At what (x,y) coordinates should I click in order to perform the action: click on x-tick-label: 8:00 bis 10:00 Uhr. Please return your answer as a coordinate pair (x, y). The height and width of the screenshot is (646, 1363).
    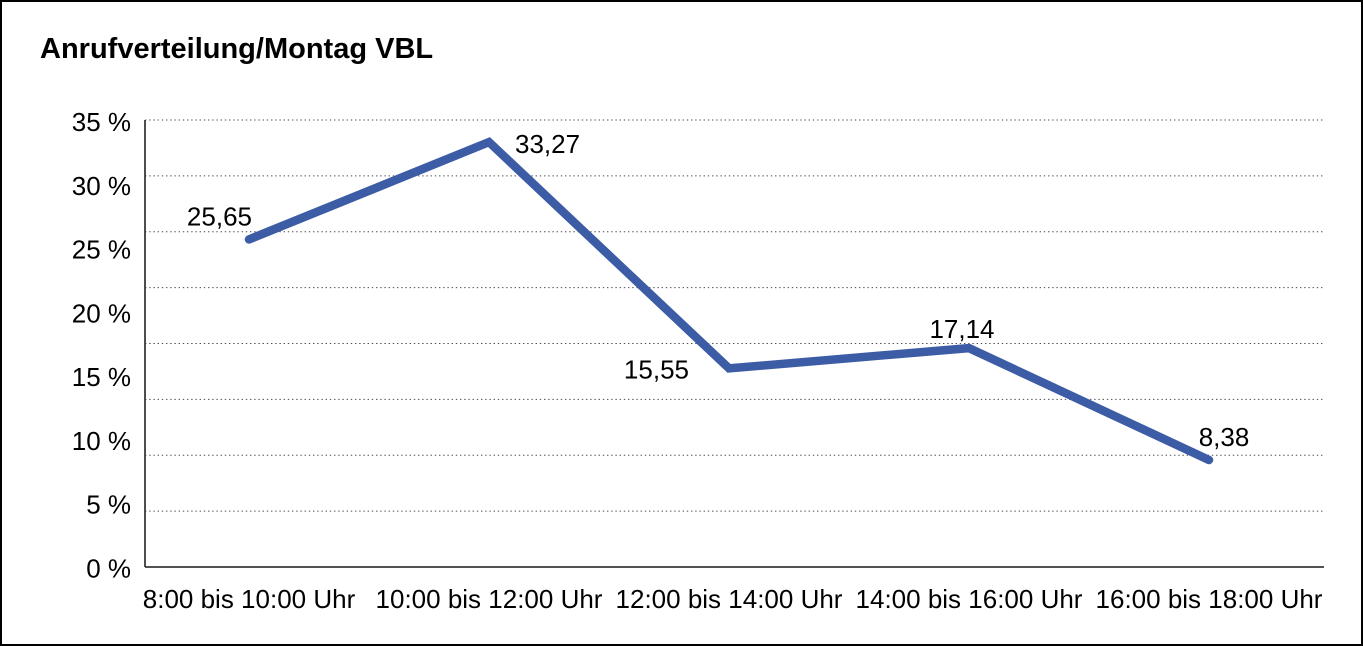
    Looking at the image, I should click on (249, 599).